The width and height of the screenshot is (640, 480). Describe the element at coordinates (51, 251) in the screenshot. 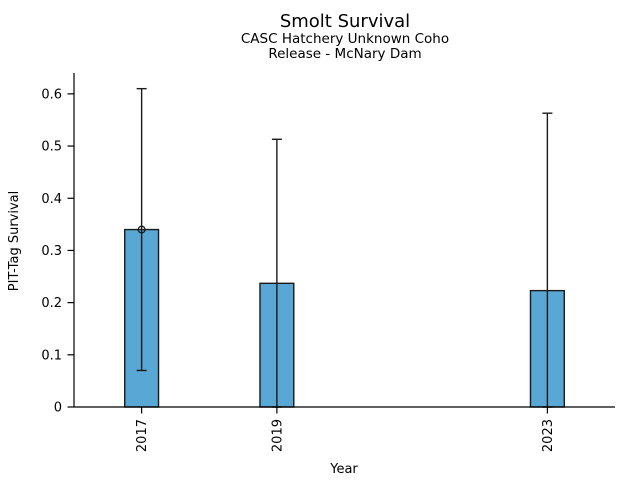

I see `y-tick-label-3: 0.3` at that location.